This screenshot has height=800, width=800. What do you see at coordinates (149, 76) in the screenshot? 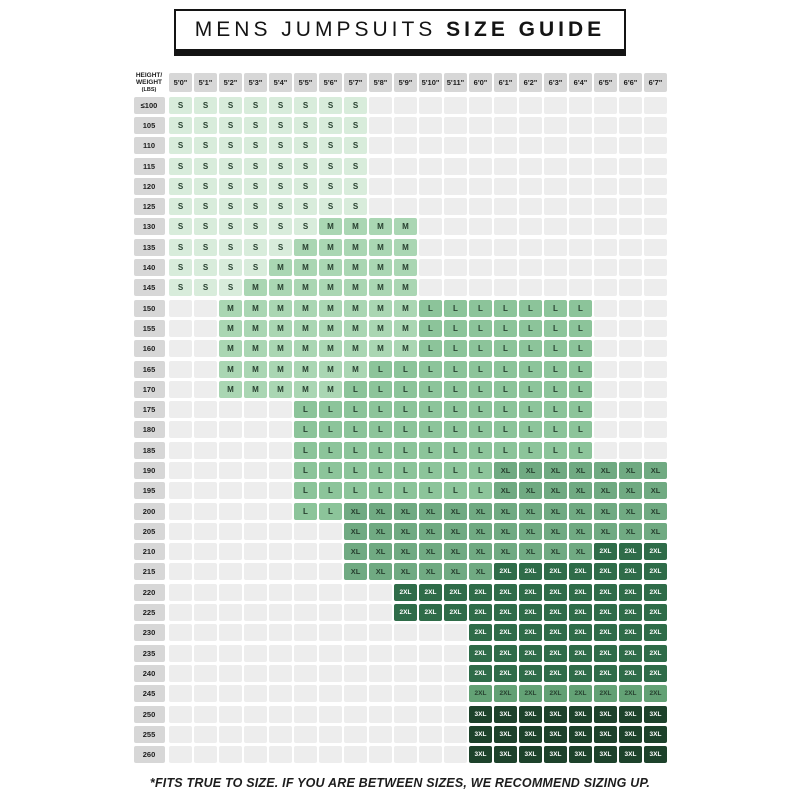
I see `corner-header-line1: HEIGHT/` at bounding box center [149, 76].